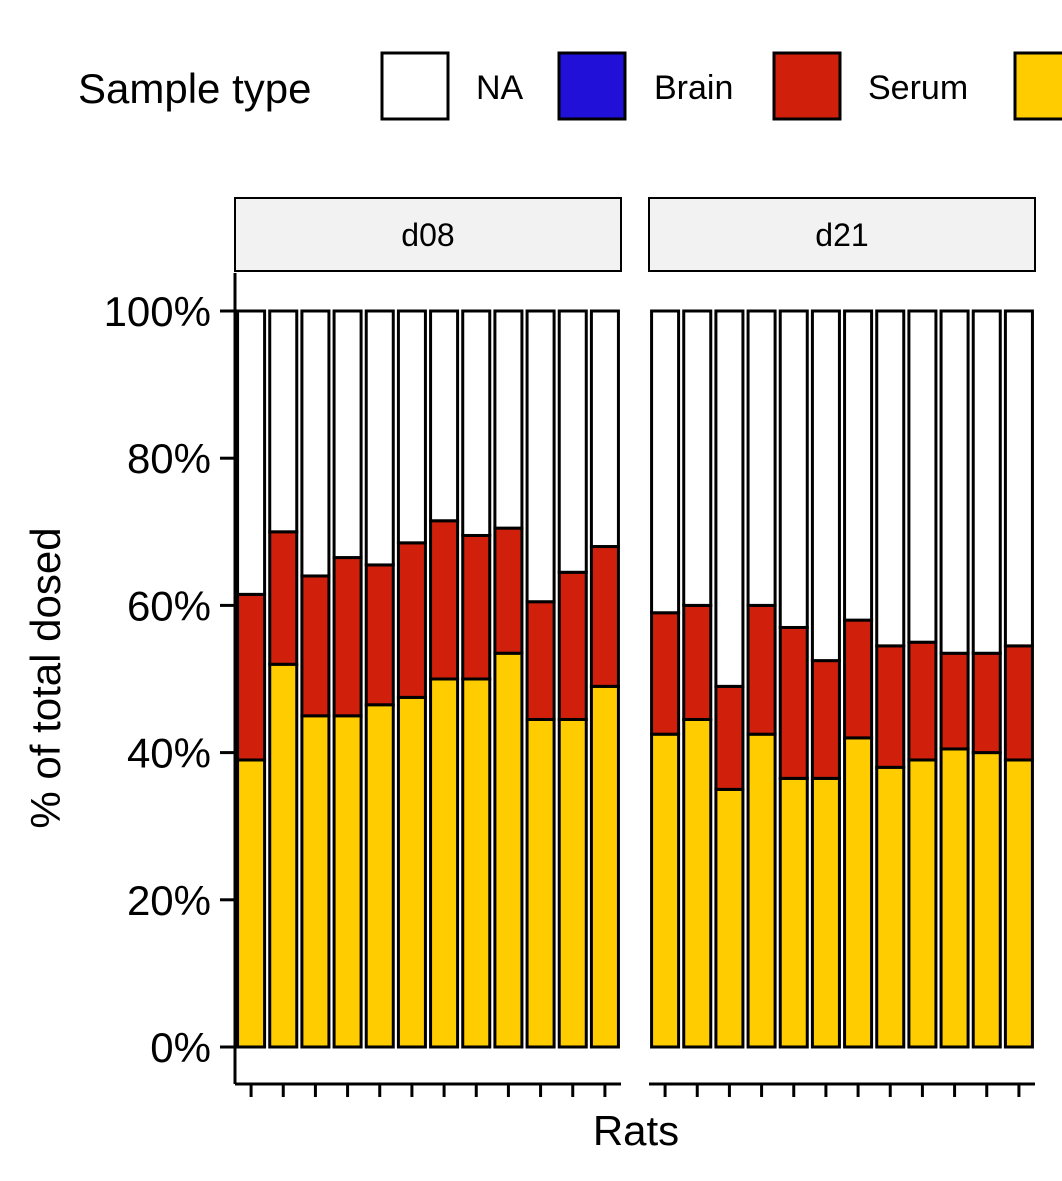  I want to click on x-axis, so click(635, 1089).